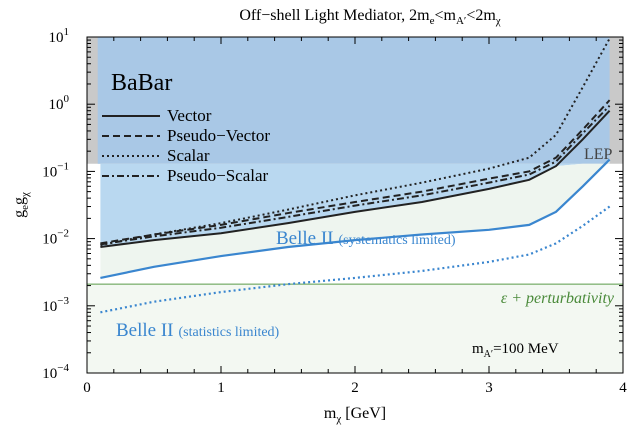 This screenshot has width=627, height=440. I want to click on chart-title: Off−shell Light Mediator, 2me<mA′<2mχ, so click(369, 17).